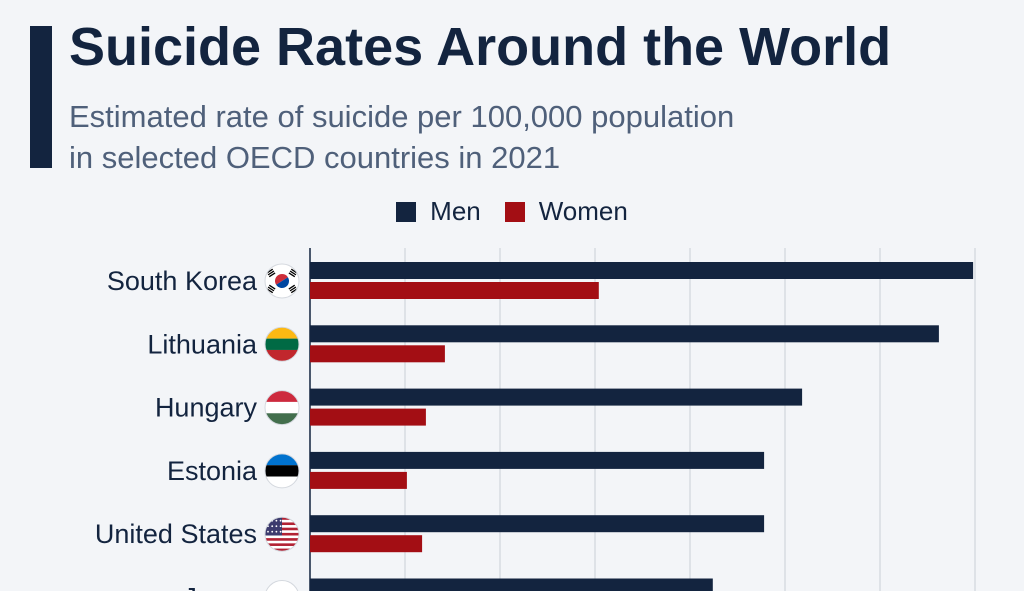  I want to click on hungary-flag-icon-ring, so click(282, 408).